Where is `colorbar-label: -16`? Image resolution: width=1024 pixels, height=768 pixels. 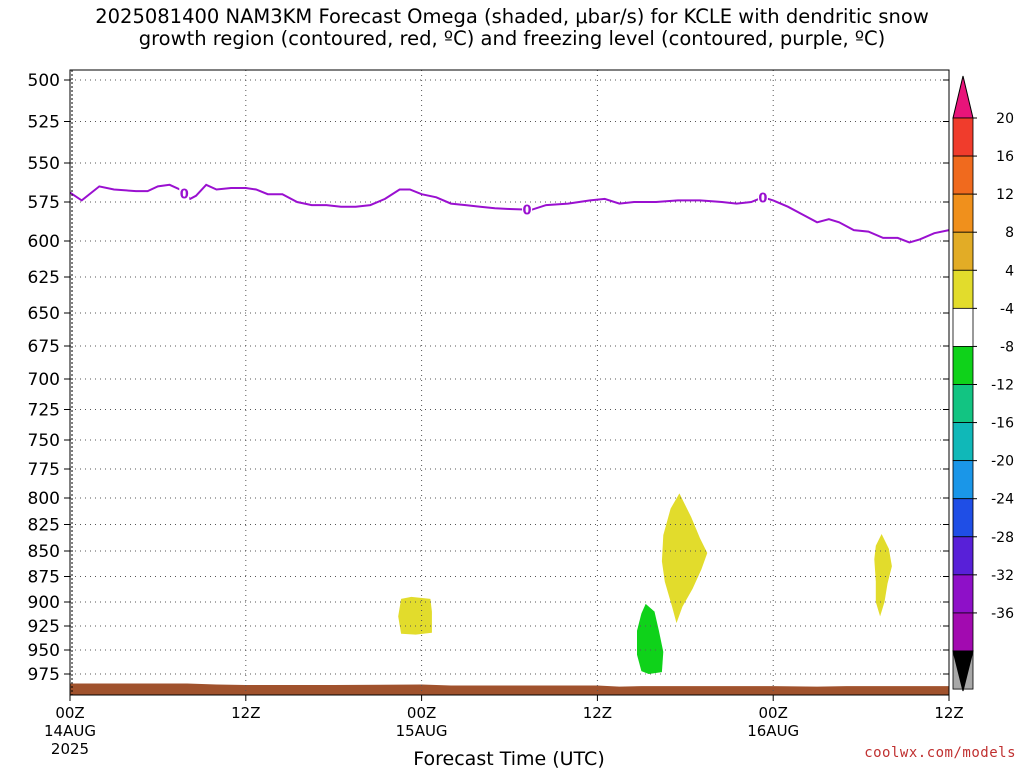
colorbar-label: -16 is located at coordinates (1002, 424).